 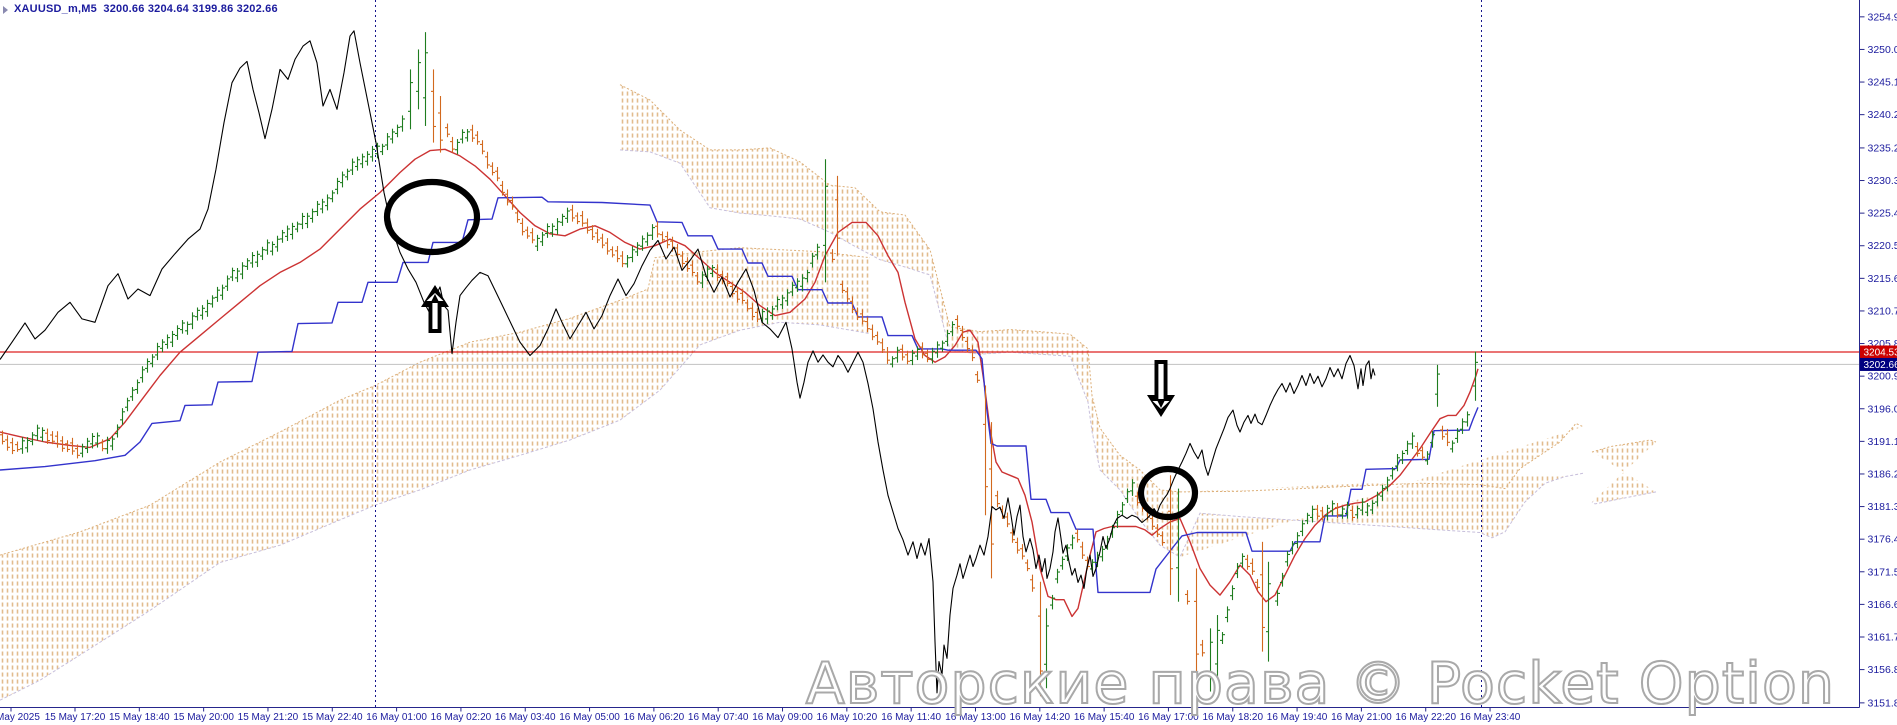 What do you see at coordinates (847, 717) in the screenshot?
I see `time-axis-label: 16 May 10:20` at bounding box center [847, 717].